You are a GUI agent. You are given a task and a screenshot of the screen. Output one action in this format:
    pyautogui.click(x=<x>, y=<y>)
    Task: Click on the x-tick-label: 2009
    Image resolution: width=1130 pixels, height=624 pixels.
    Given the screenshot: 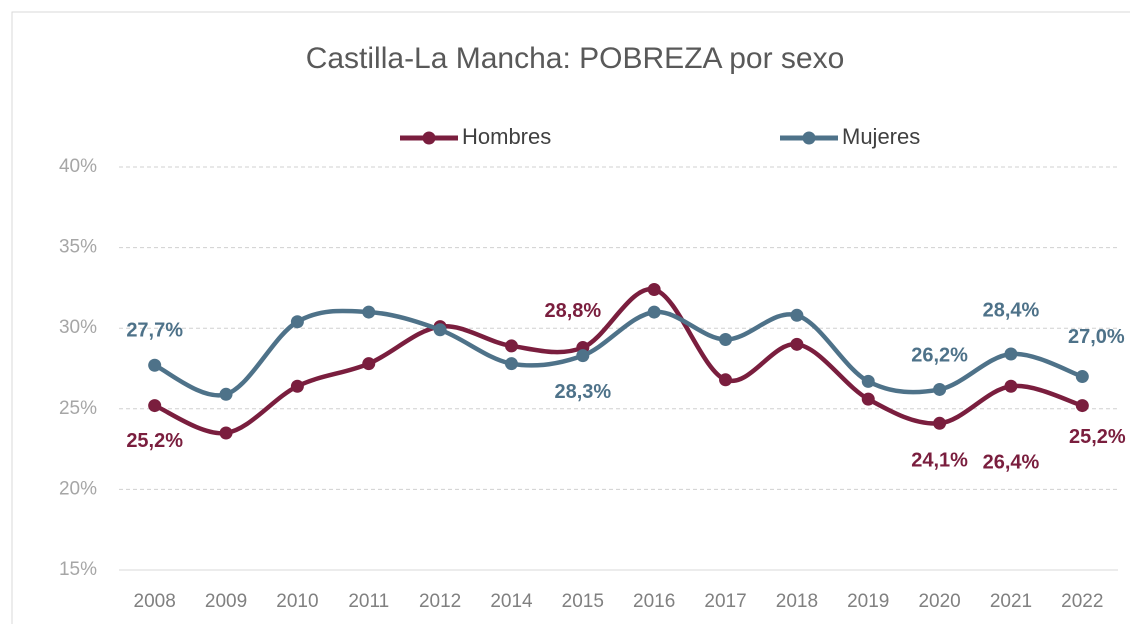 What is the action you would take?
    pyautogui.click(x=226, y=601)
    